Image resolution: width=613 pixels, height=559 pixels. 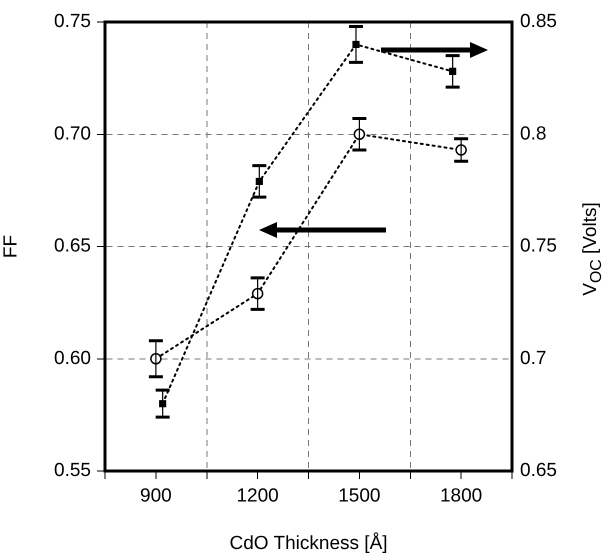 What do you see at coordinates (533, 133) in the screenshot?
I see `y2-tick-label: 0.8` at bounding box center [533, 133].